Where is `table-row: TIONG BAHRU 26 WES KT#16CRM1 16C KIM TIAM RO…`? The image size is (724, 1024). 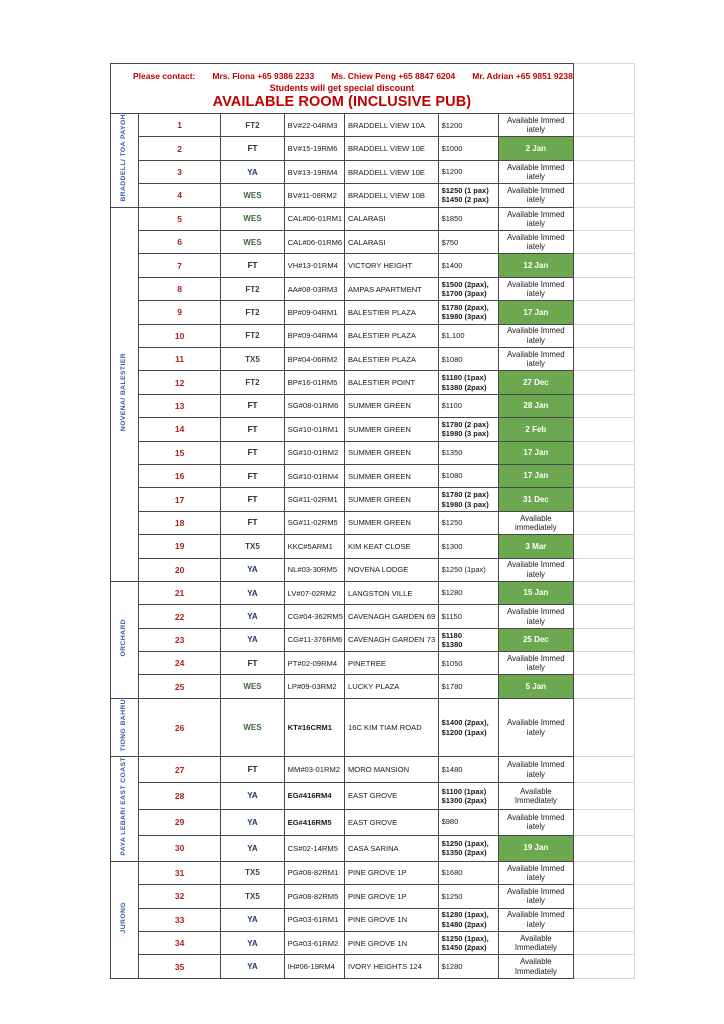 table-row: TIONG BAHRU 26 WES KT#16CRM1 16C KIM TIAM RO… is located at coordinates (372, 727).